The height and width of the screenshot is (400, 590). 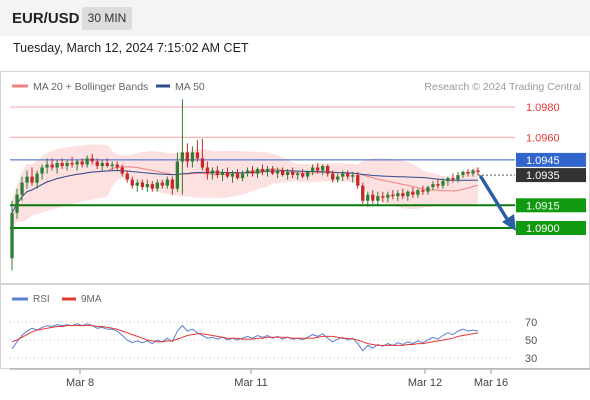 I want to click on x-tick-label: Mar 8, so click(x=80, y=383).